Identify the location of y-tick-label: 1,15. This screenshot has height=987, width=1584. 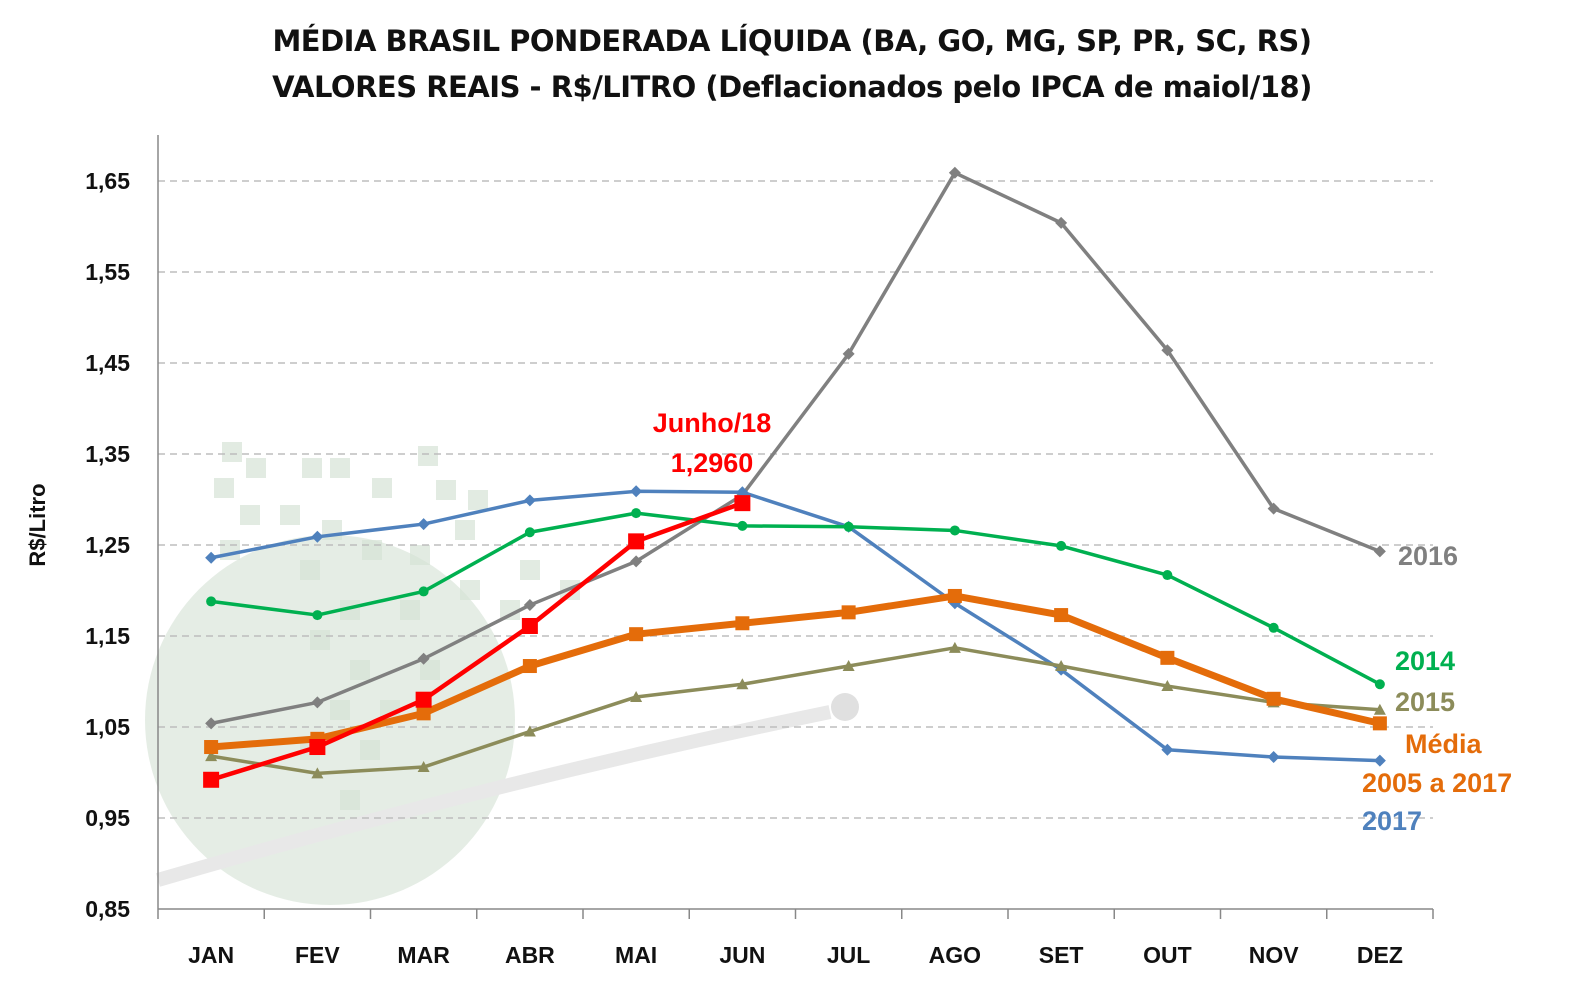
(107, 636).